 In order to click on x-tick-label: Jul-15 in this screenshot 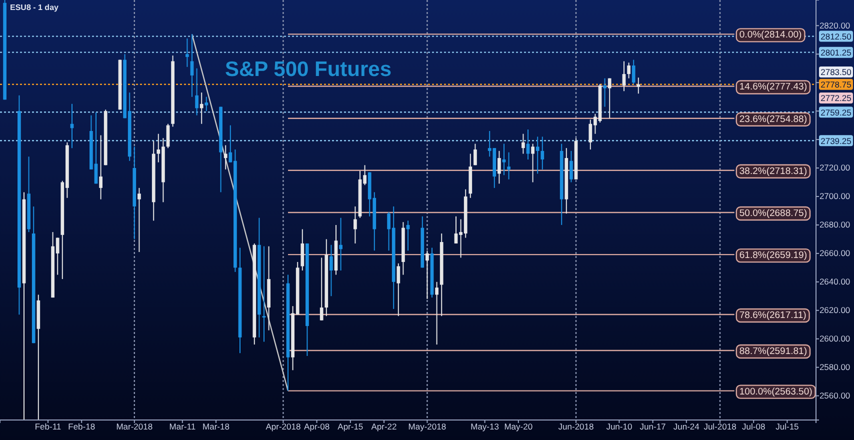, I will do `click(788, 426)`.